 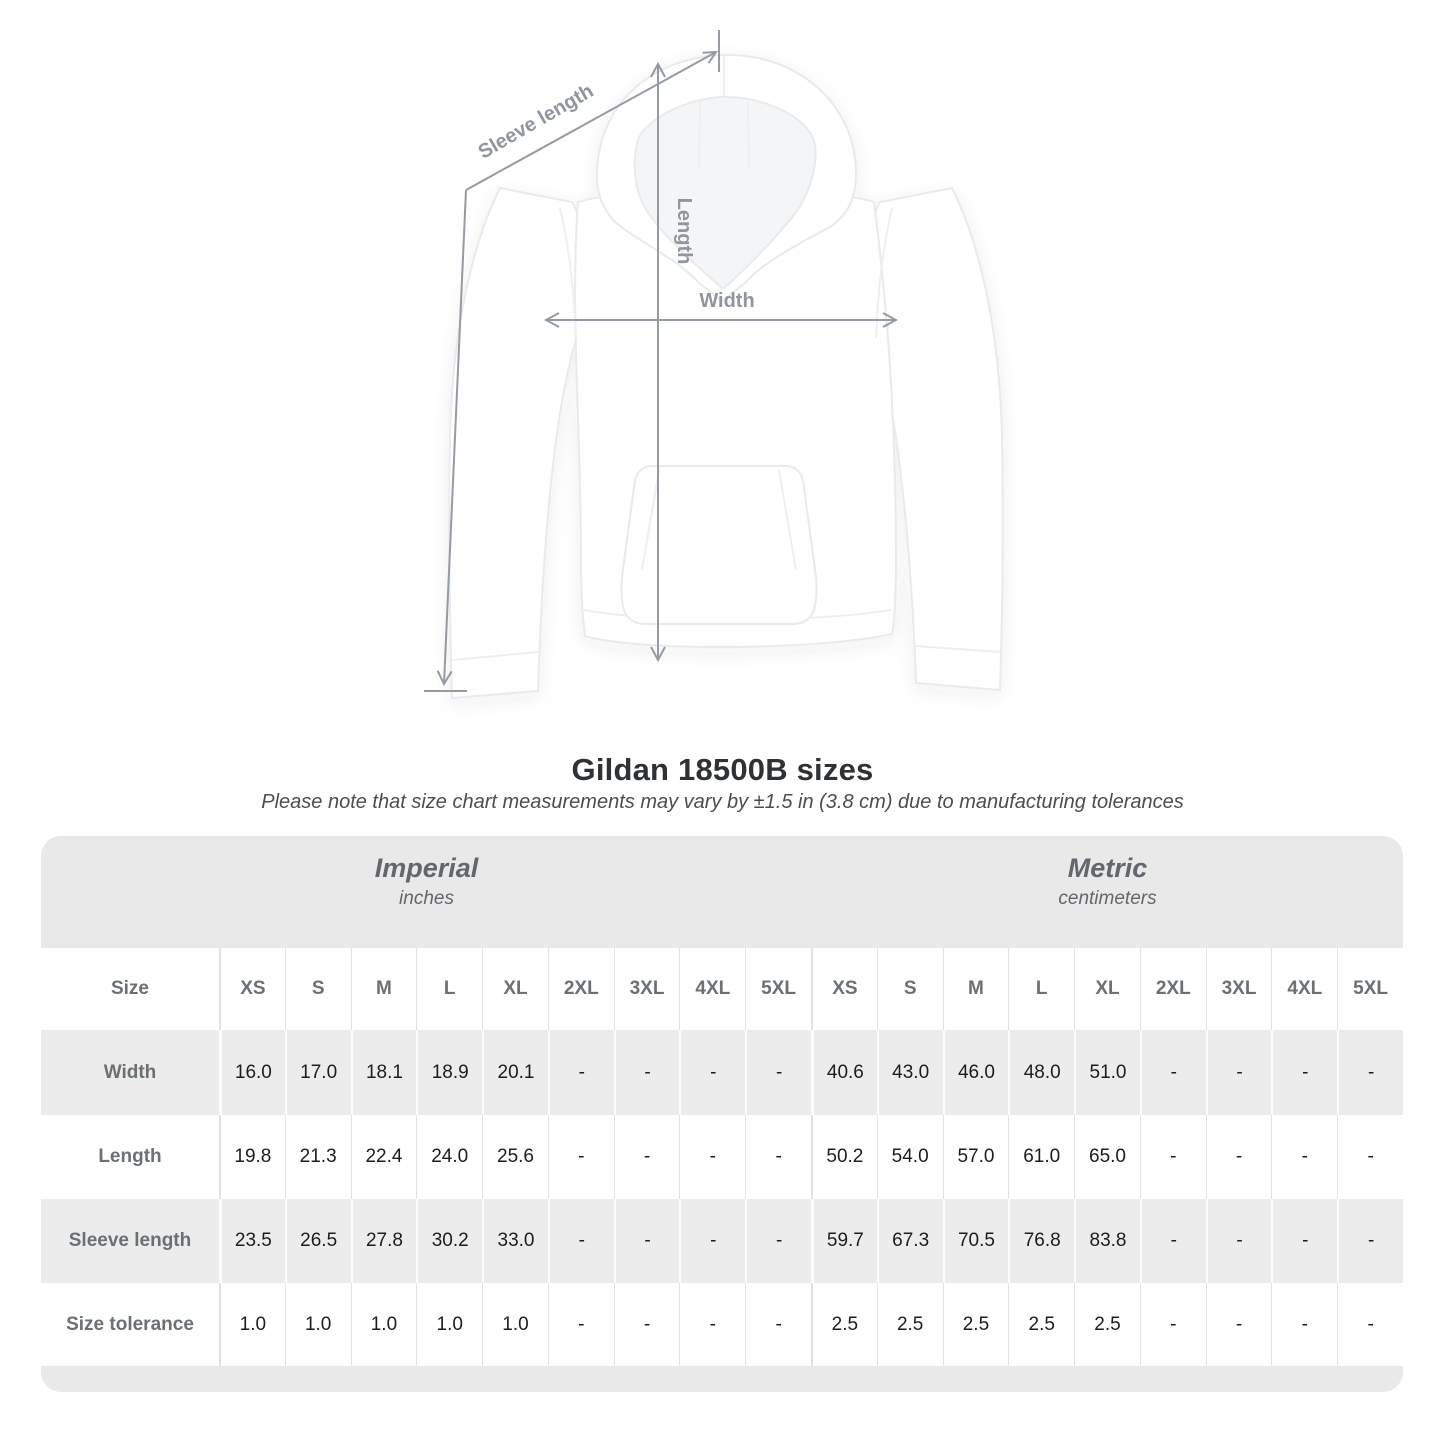 I want to click on metric-sublabel: centimeters, so click(x=1107, y=898).